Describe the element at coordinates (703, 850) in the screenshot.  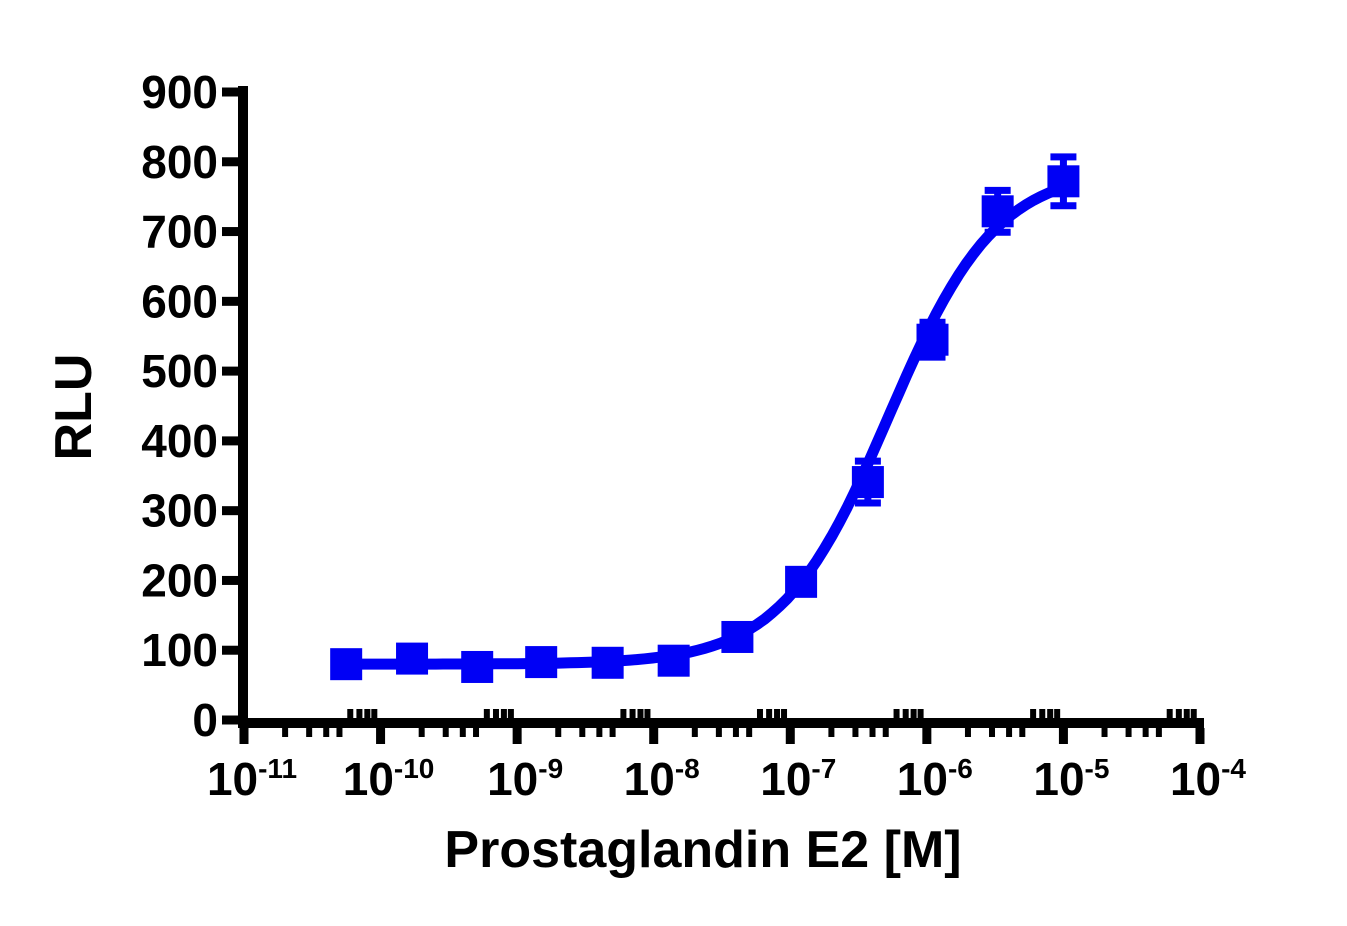
I see `x-axis-title: Prostaglandin E2 [M]` at that location.